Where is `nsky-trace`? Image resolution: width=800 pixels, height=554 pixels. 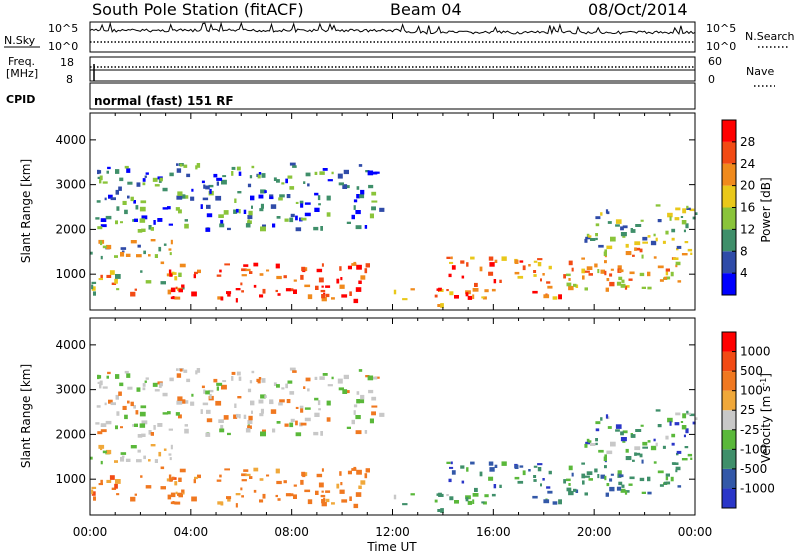
nsky-trace is located at coordinates (392, 28).